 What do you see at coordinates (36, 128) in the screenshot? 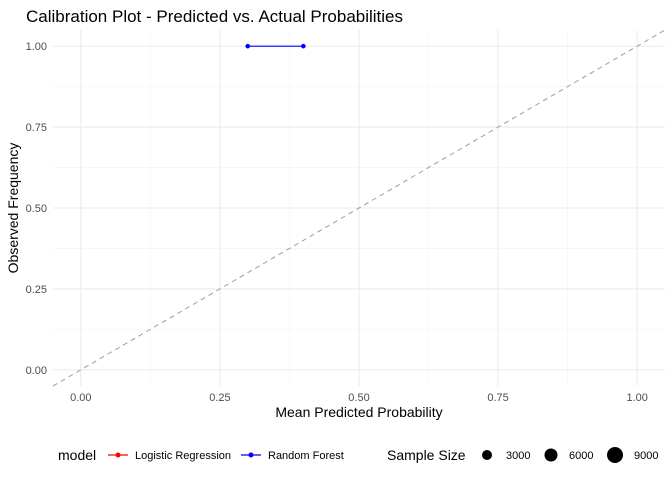
I see `y-tick-label: 0.75` at bounding box center [36, 128].